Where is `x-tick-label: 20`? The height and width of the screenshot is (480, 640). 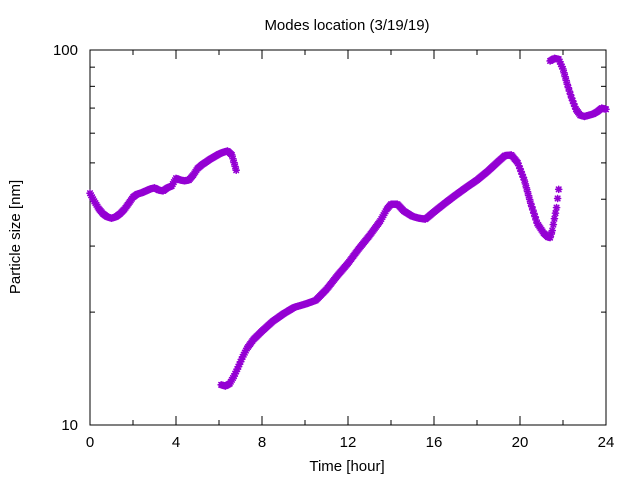
x-tick-label: 20 is located at coordinates (520, 442).